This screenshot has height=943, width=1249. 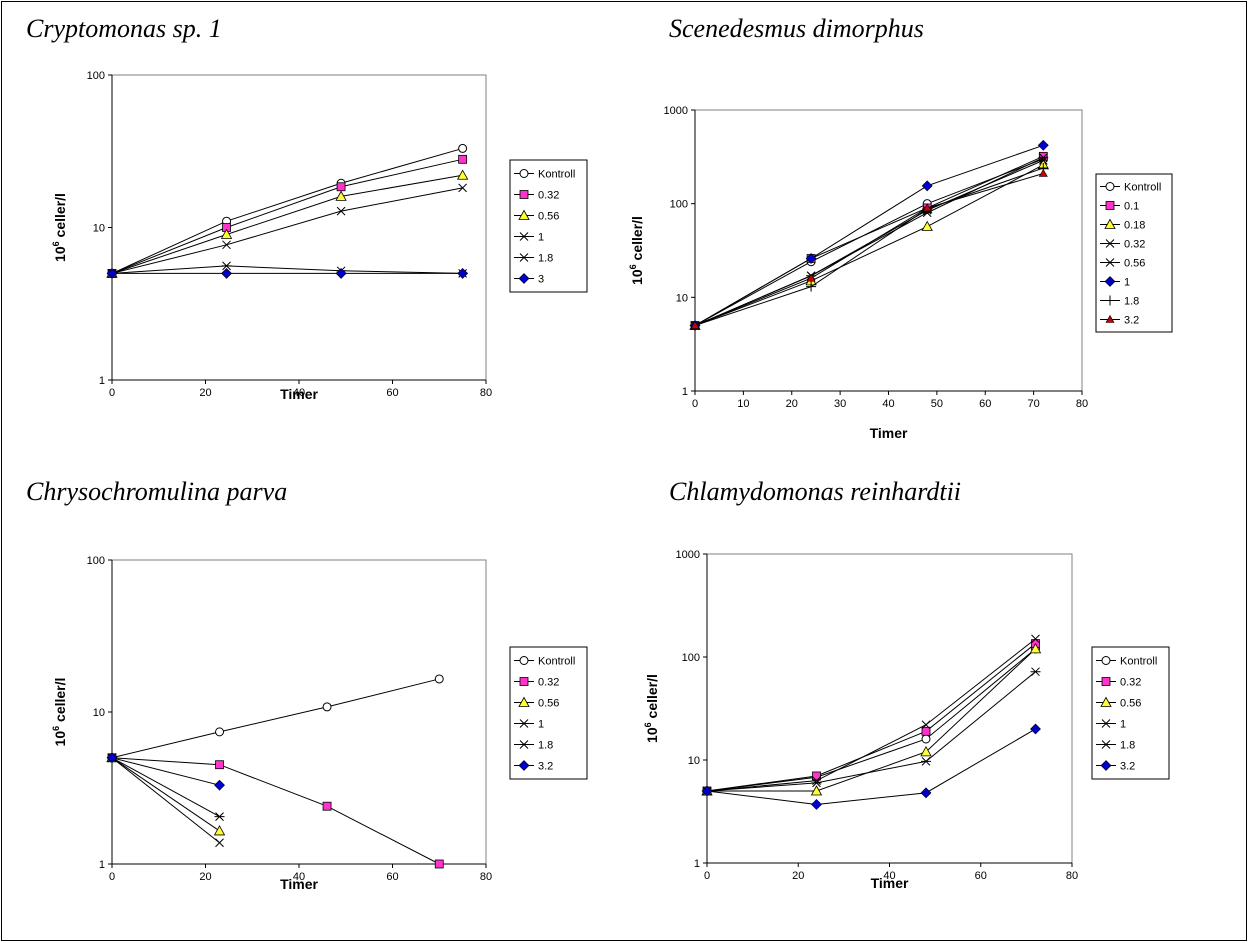 I want to click on legend: Kontroll 0.32 0.56 1 1.8 3, so click(x=548, y=226).